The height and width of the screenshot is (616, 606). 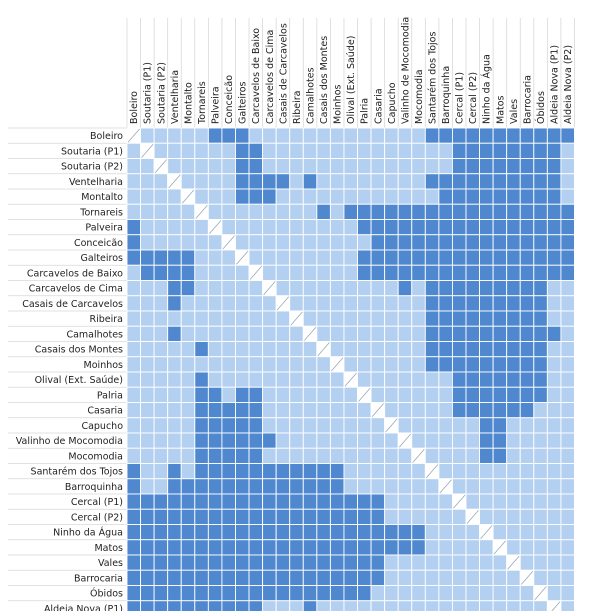 I want to click on row-label: Capucho, so click(x=102, y=426).